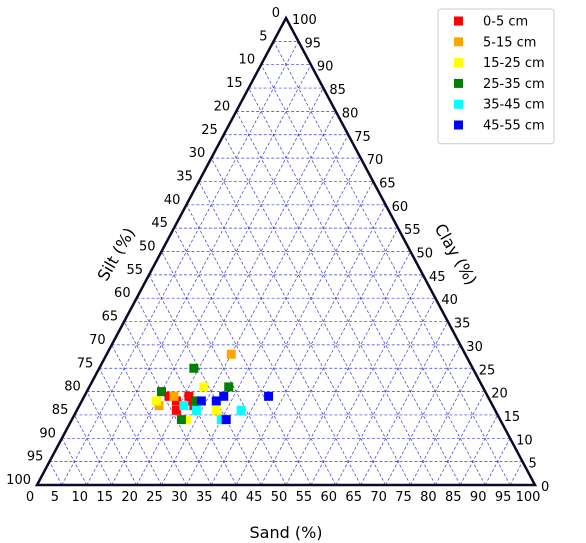  I want to click on silt-tick-label: 35, so click(184, 176).